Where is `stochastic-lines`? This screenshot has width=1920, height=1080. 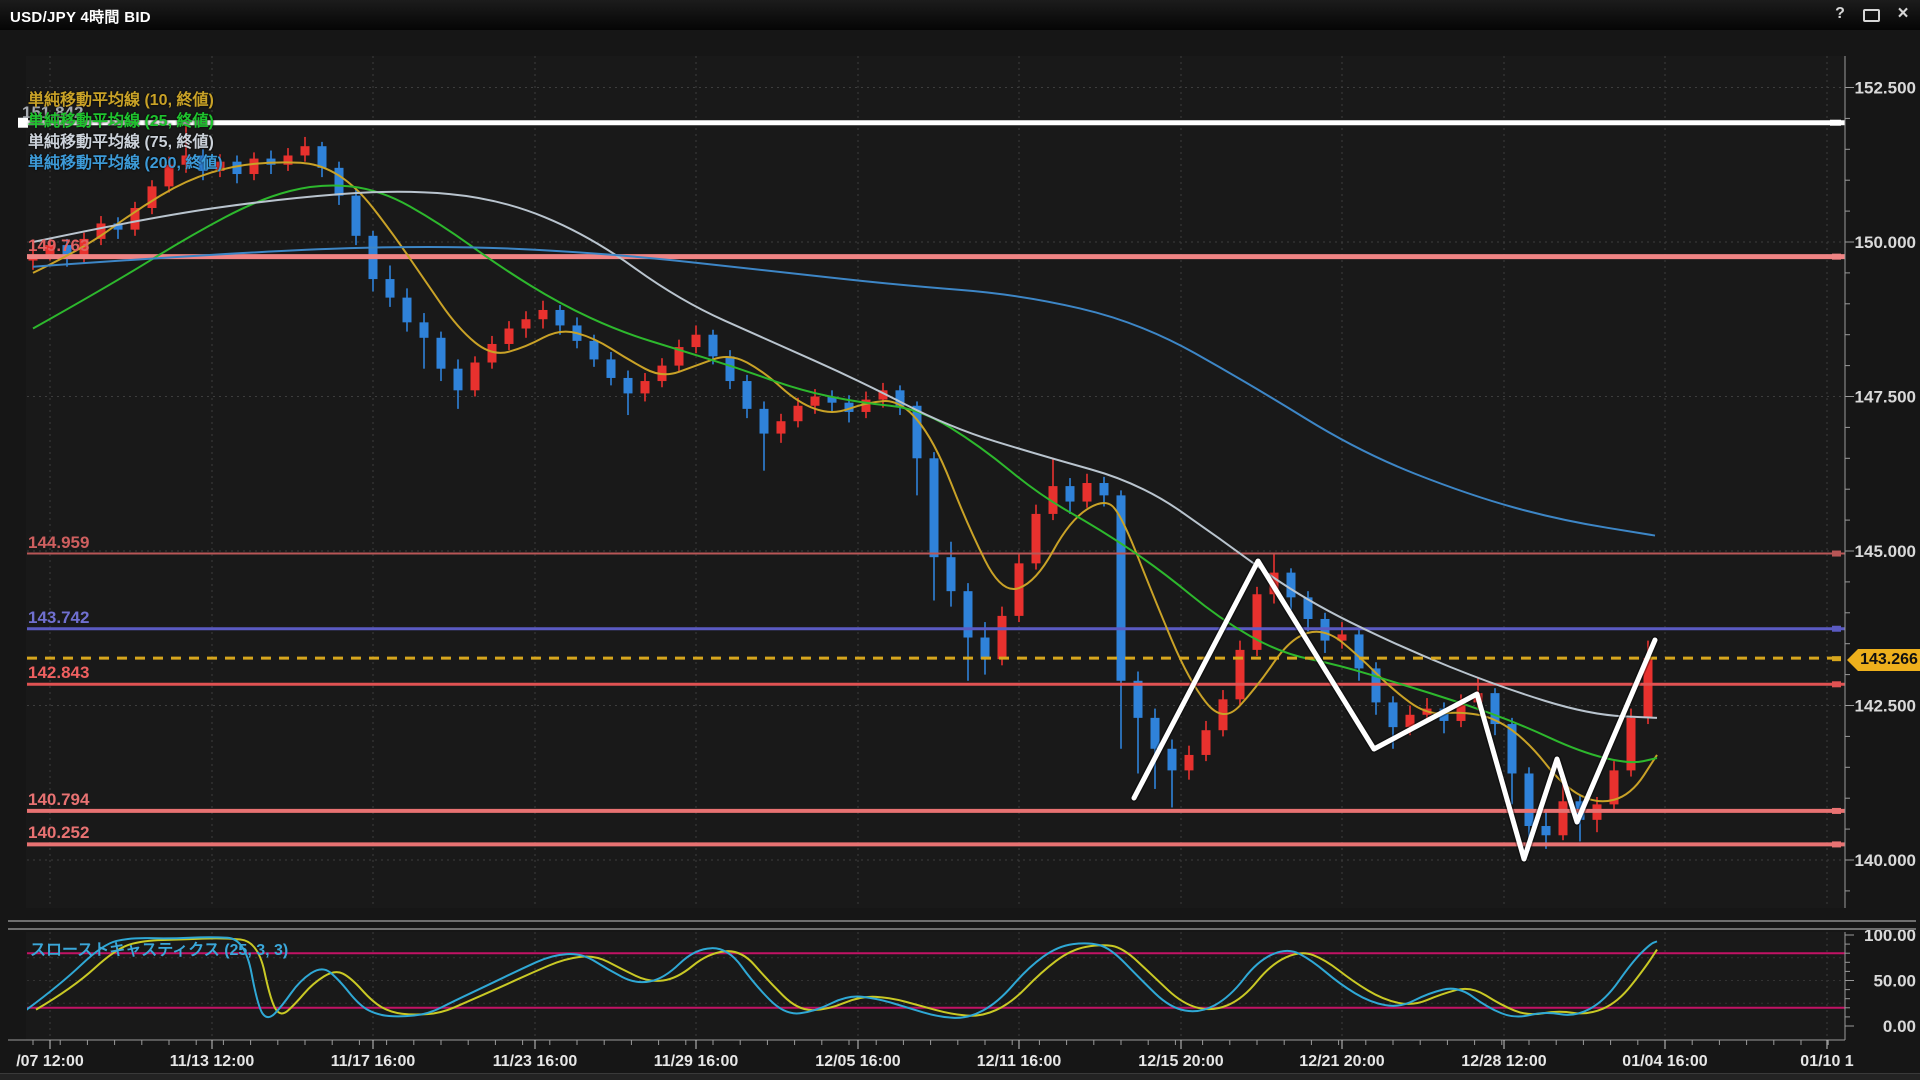 stochastic-lines is located at coordinates (842, 977).